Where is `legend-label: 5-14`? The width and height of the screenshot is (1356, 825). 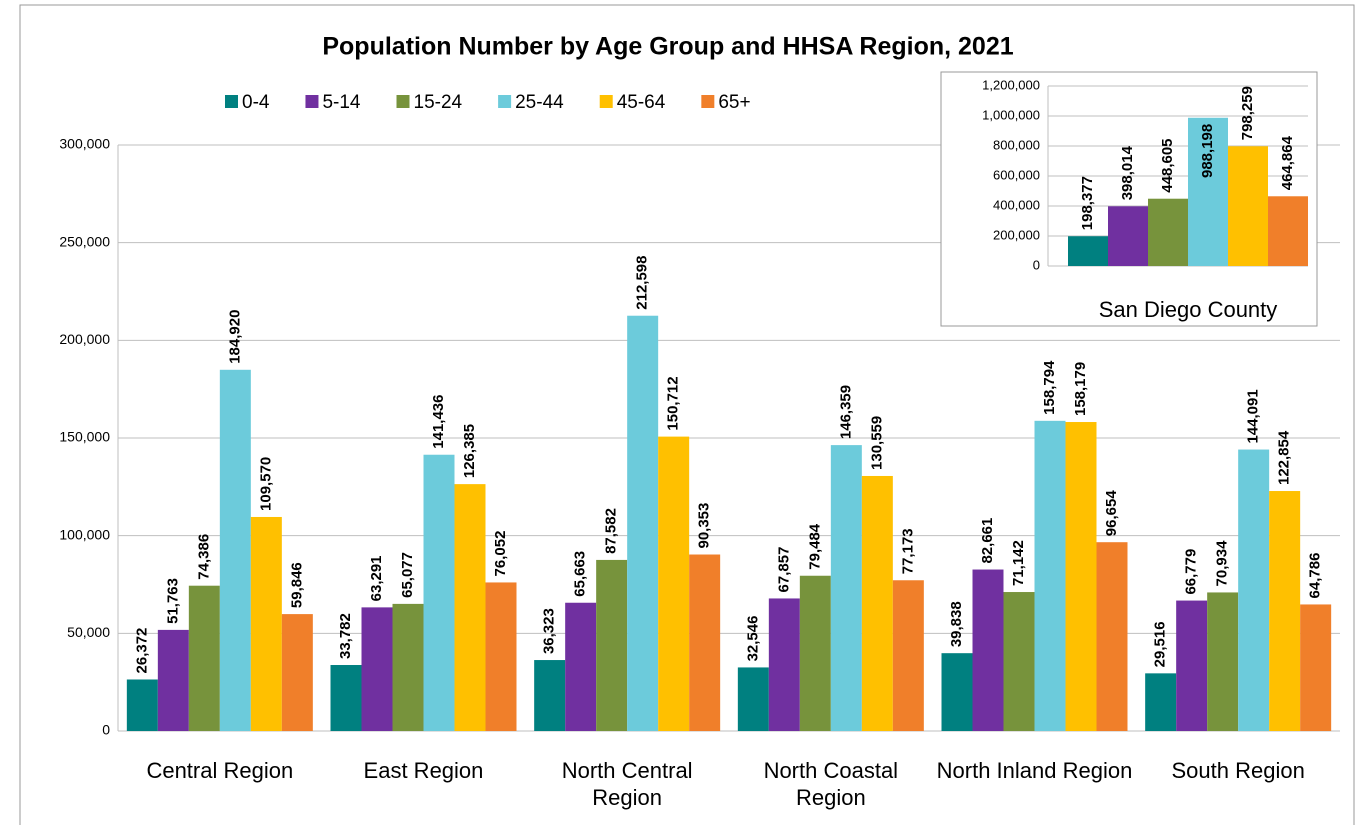
legend-label: 5-14 is located at coordinates (341, 102).